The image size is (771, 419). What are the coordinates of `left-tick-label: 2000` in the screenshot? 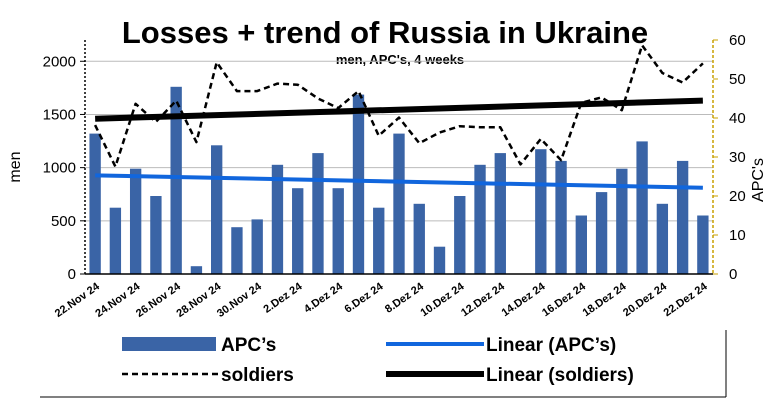 It's located at (59, 61).